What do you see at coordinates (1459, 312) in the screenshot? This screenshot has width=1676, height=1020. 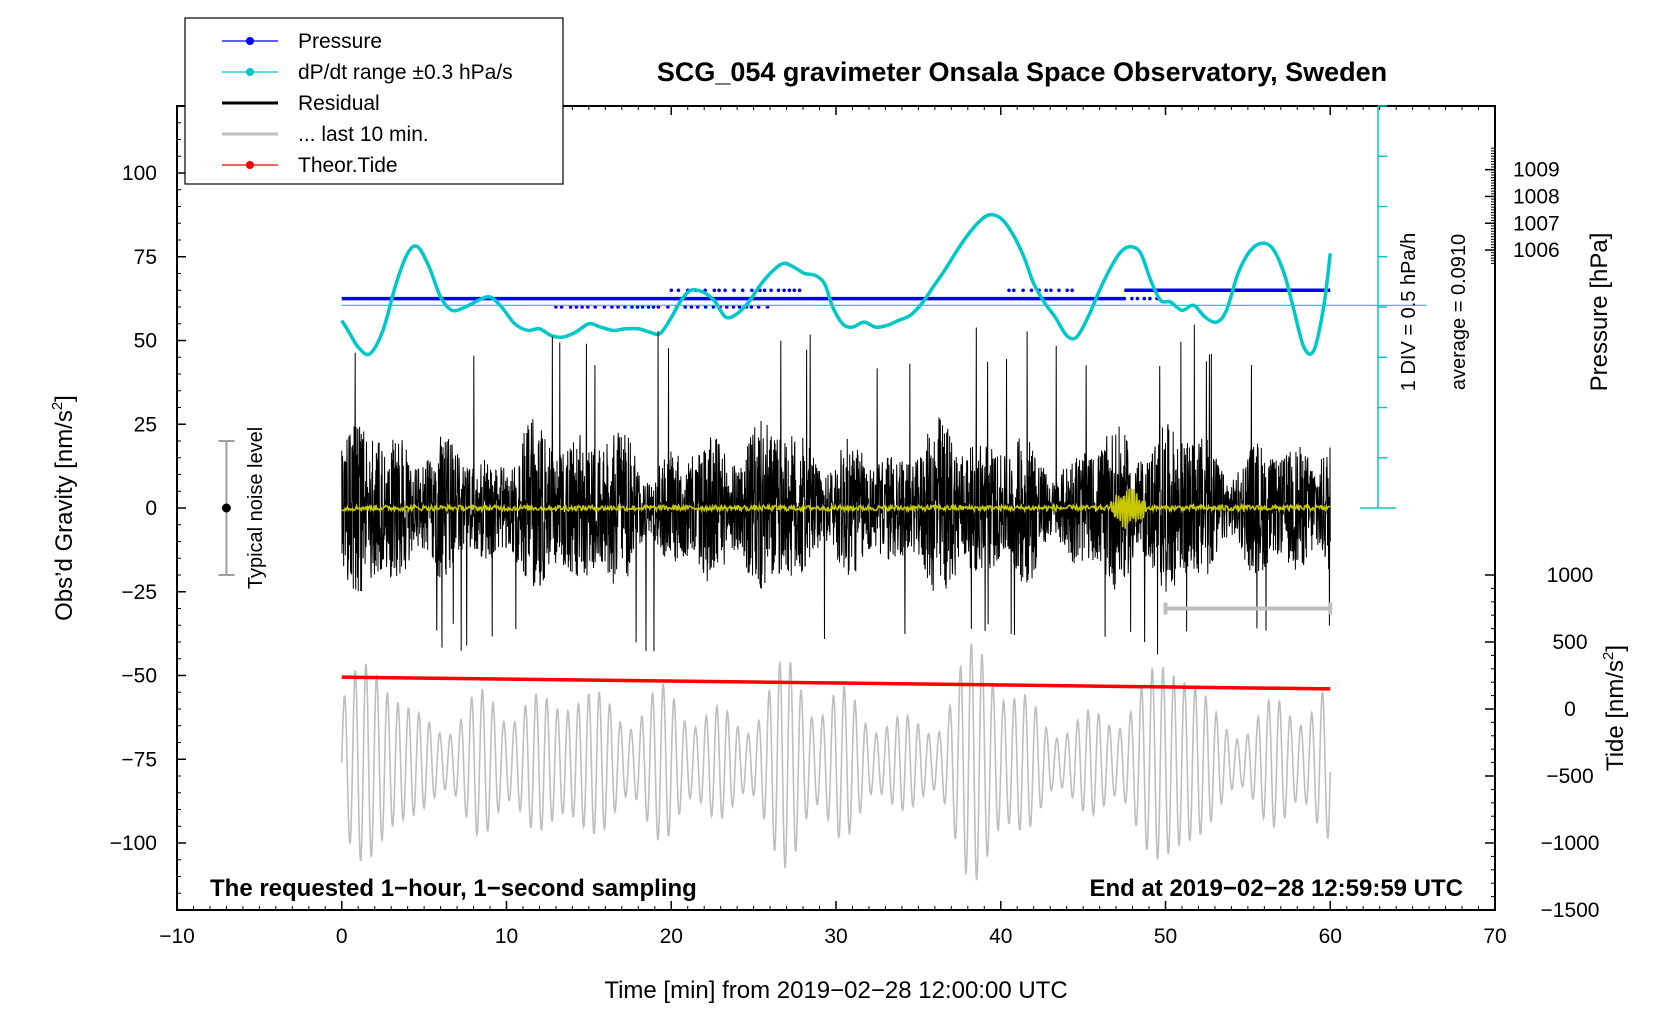 I see `dpdt-average-label: average = 0.0910` at bounding box center [1459, 312].